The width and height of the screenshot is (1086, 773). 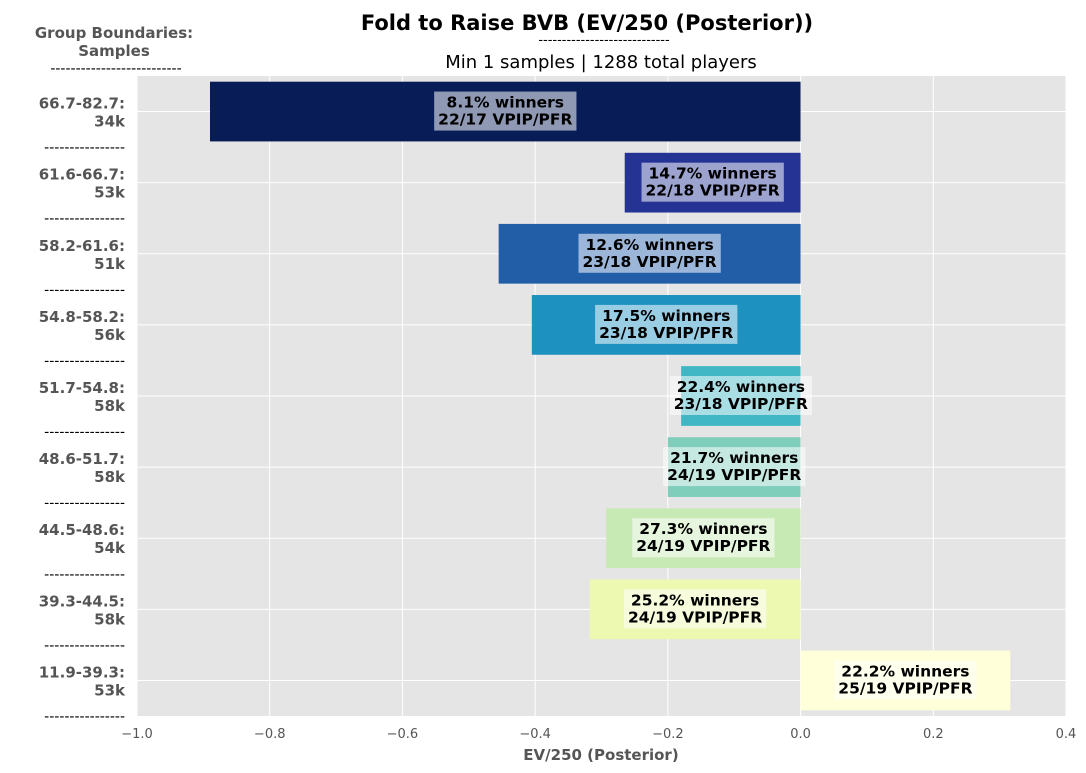 I want to click on group-boundary-label: 66.7-82.7:, so click(x=82, y=104).